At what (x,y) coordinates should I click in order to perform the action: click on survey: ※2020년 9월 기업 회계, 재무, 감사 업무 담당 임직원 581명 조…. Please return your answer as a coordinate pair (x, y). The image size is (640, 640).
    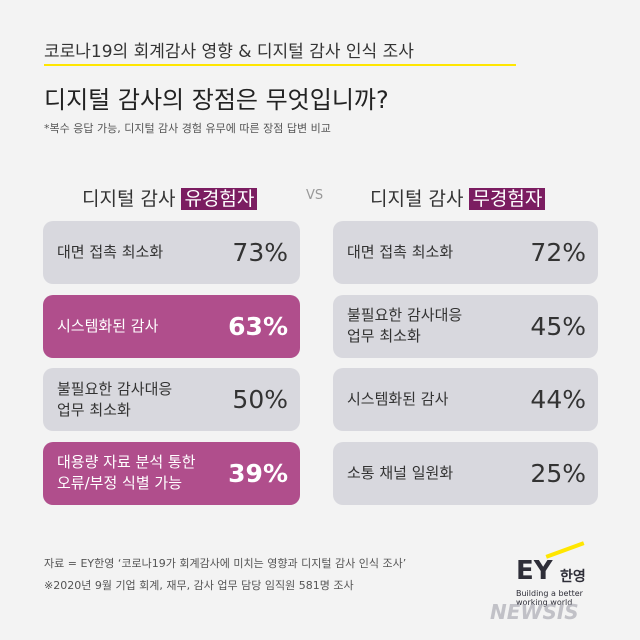
    Looking at the image, I should click on (199, 585).